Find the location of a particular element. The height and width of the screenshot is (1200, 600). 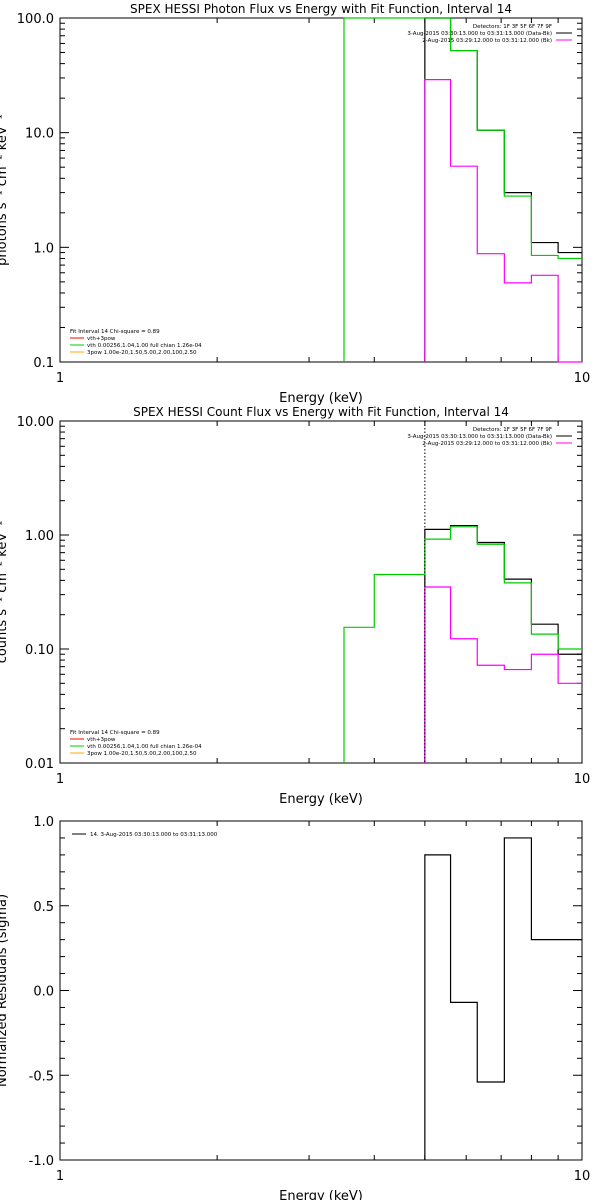

y-tick-label: 10.00 is located at coordinates (35, 422).